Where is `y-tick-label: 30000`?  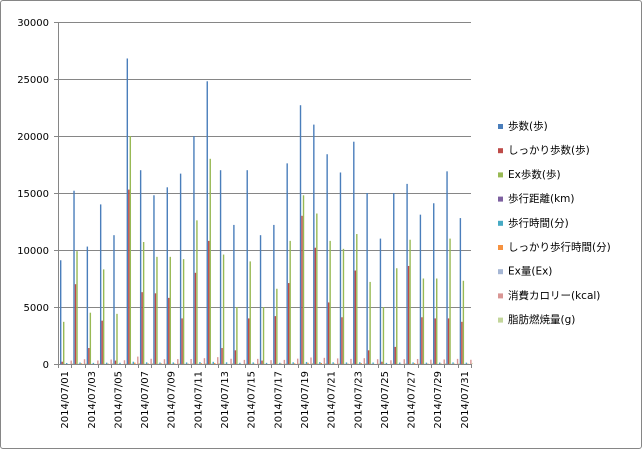
y-tick-label: 30000 is located at coordinates (33, 23).